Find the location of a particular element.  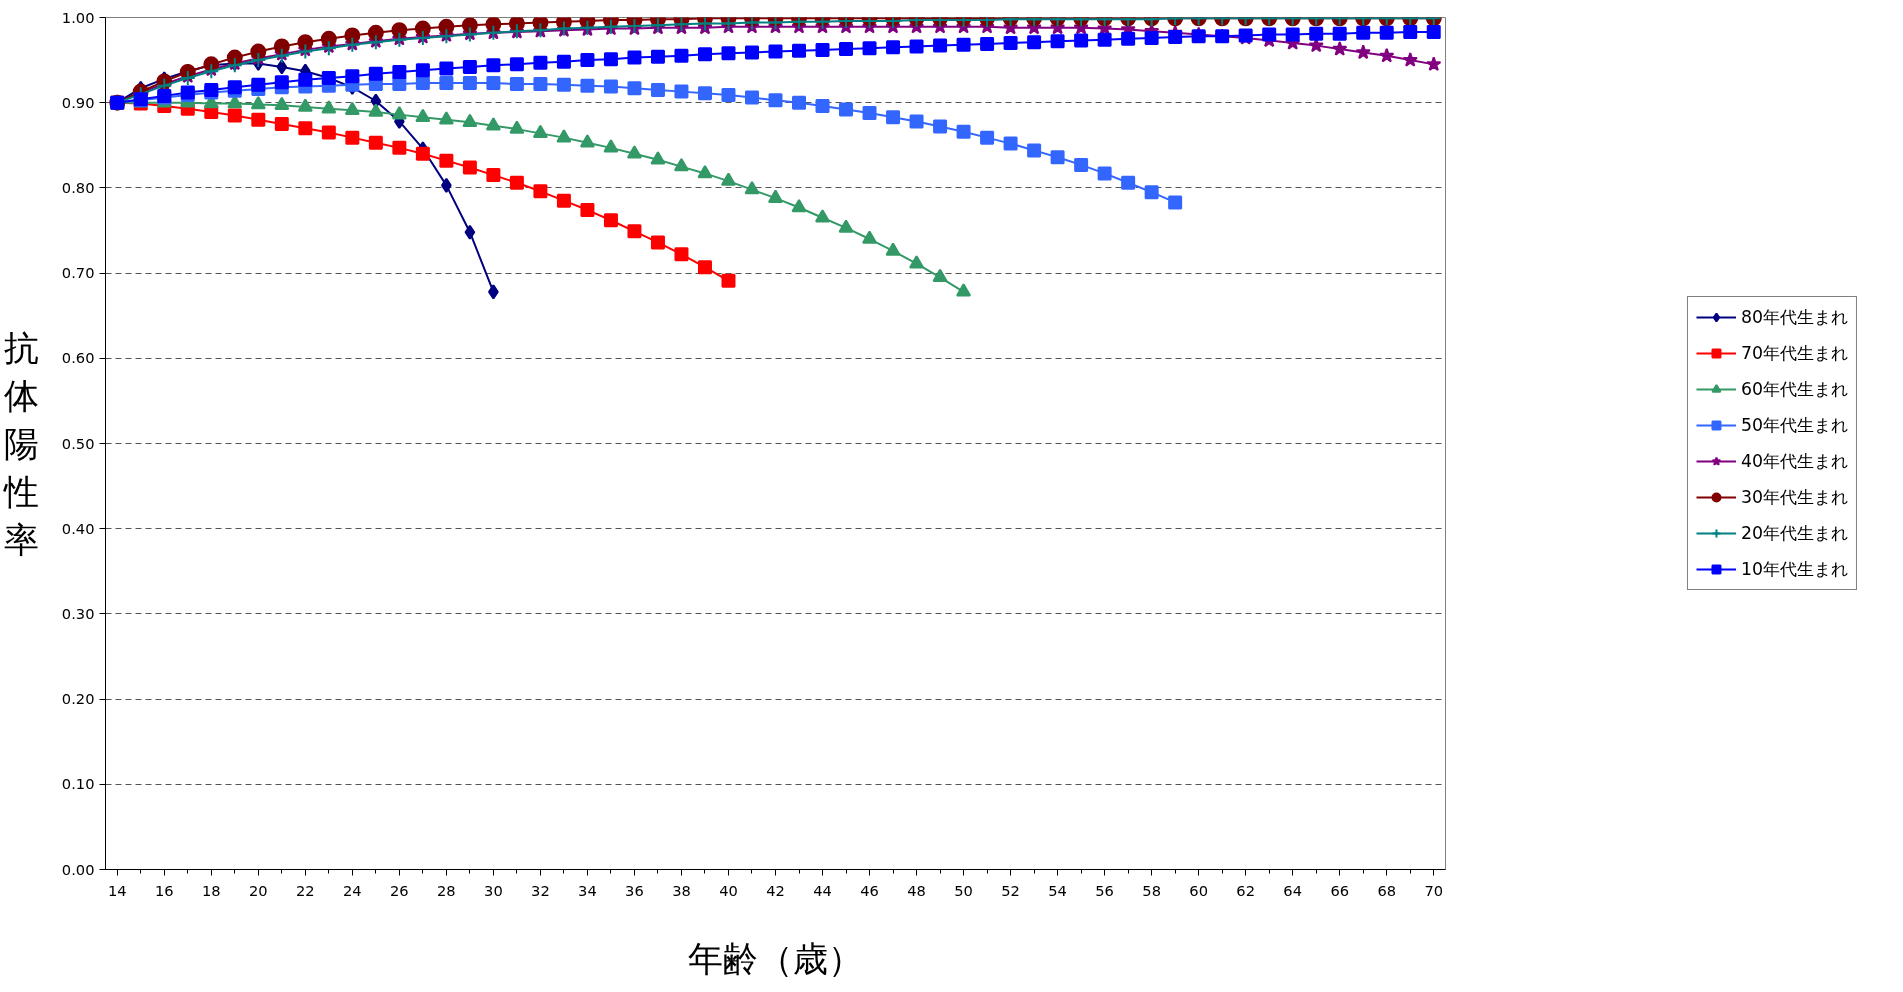

legend-label: 80年代生まれ is located at coordinates (1794, 317).